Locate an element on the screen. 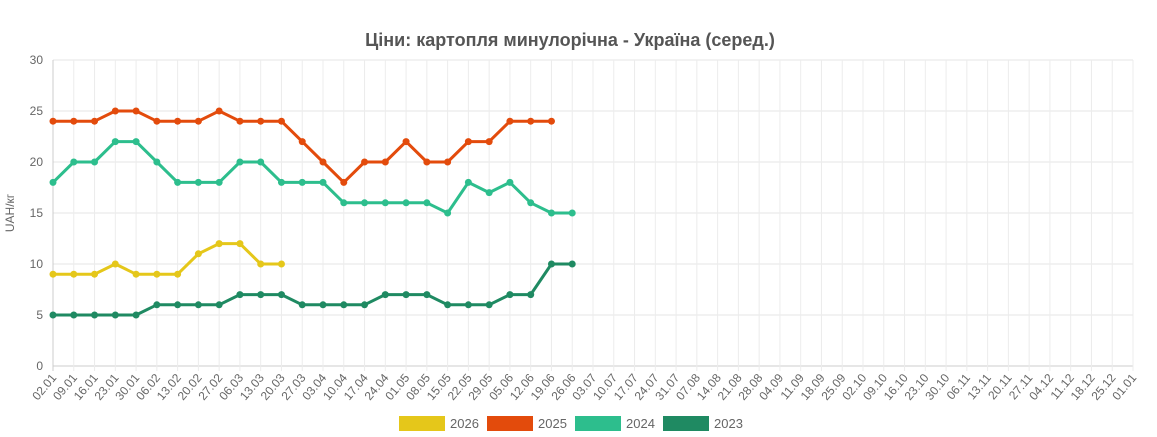  y-axis-label: UAH/кг is located at coordinates (10, 212).